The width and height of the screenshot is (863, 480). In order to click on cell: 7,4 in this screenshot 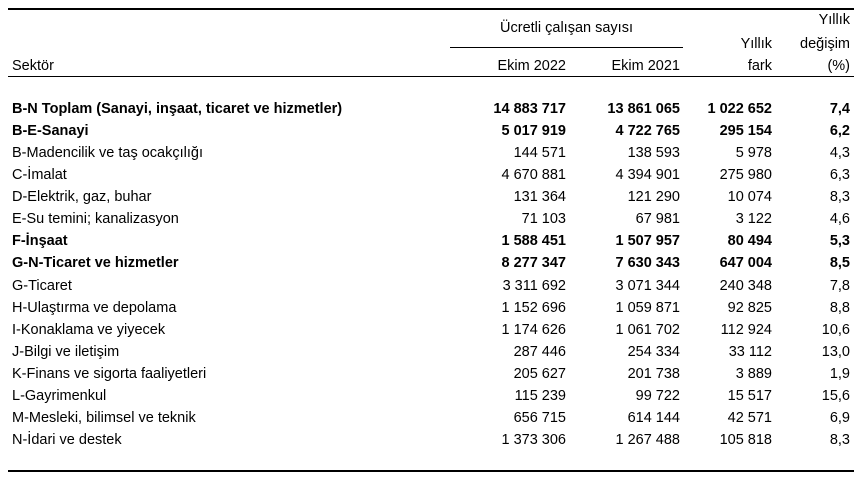, I will do `click(839, 109)`.